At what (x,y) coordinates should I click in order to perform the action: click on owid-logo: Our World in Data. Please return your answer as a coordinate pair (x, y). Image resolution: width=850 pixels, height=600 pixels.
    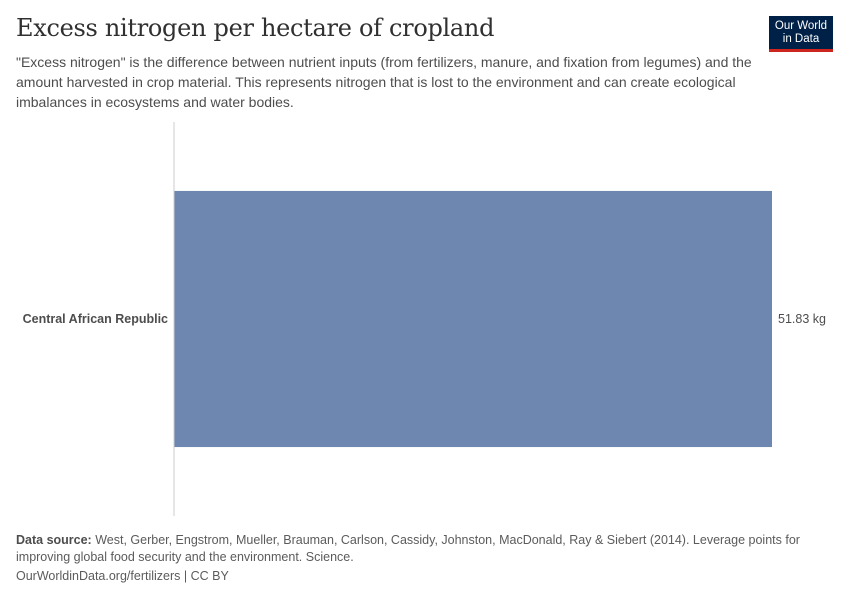
    Looking at the image, I should click on (801, 34).